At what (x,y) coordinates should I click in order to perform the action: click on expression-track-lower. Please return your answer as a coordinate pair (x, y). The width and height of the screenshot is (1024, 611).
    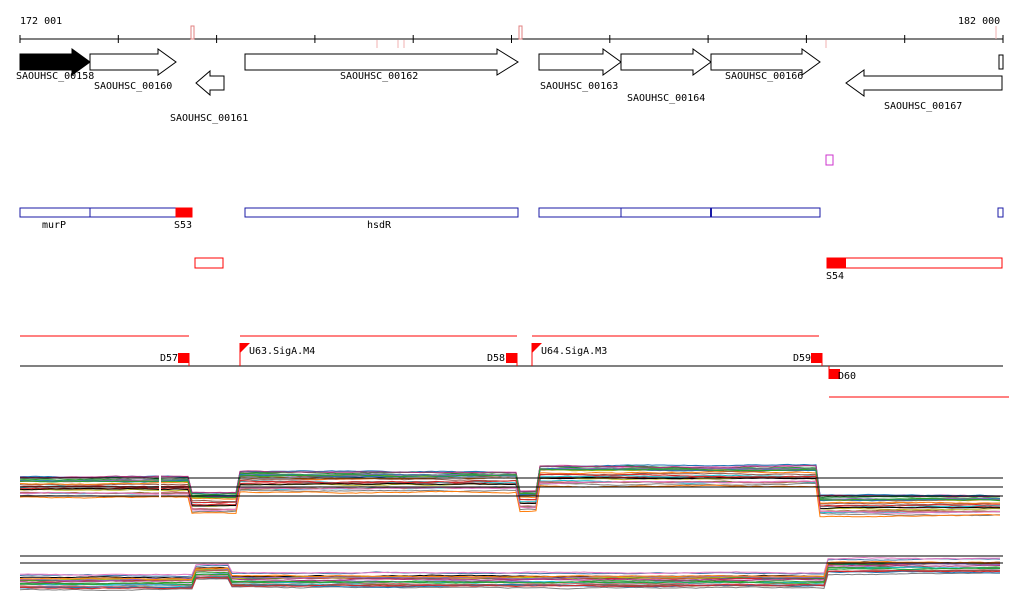
    Looking at the image, I should click on (511, 573).